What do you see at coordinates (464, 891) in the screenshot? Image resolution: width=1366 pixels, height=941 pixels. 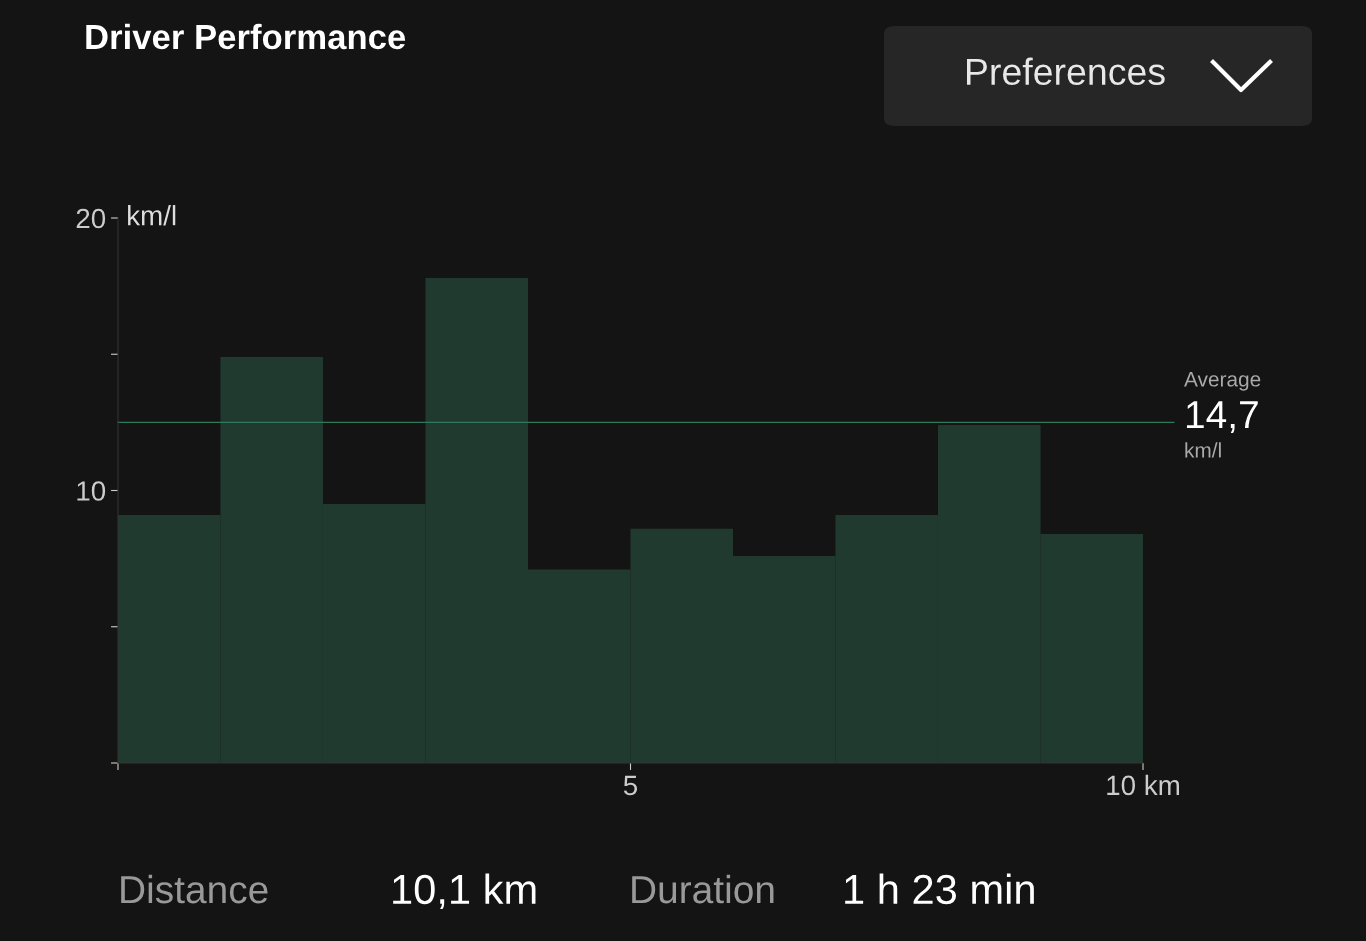 I see `text: 10,1 km` at bounding box center [464, 891].